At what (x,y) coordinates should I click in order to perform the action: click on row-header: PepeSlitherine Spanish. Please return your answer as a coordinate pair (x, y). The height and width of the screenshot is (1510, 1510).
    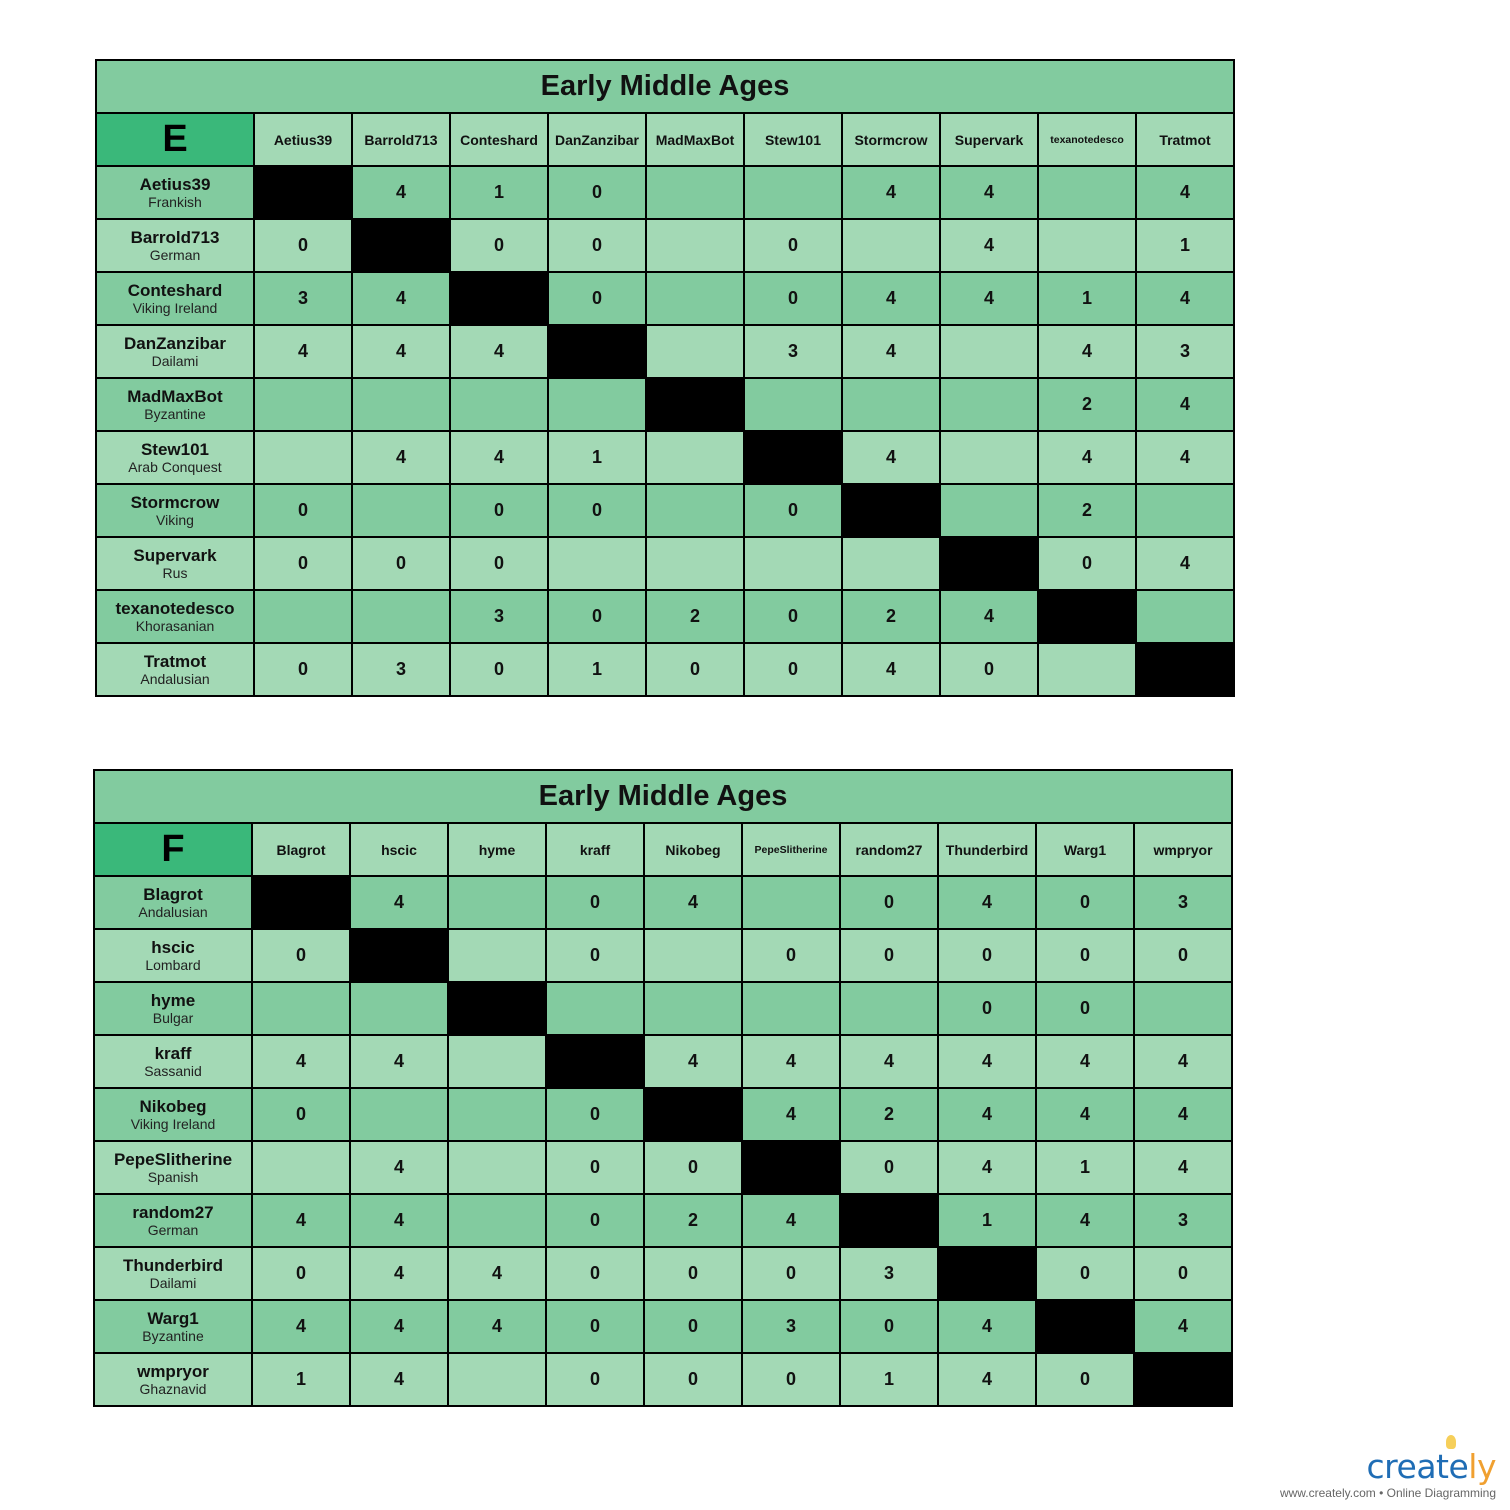
    Looking at the image, I should click on (173, 1167).